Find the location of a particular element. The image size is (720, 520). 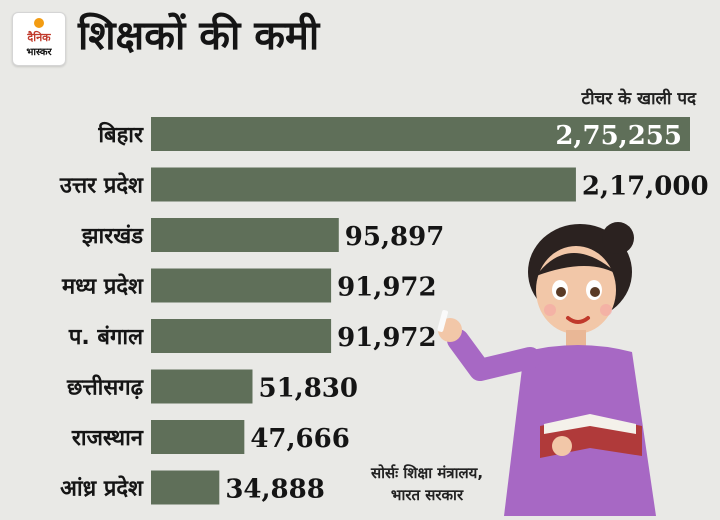

category-label: झारखंड is located at coordinates (112, 236).